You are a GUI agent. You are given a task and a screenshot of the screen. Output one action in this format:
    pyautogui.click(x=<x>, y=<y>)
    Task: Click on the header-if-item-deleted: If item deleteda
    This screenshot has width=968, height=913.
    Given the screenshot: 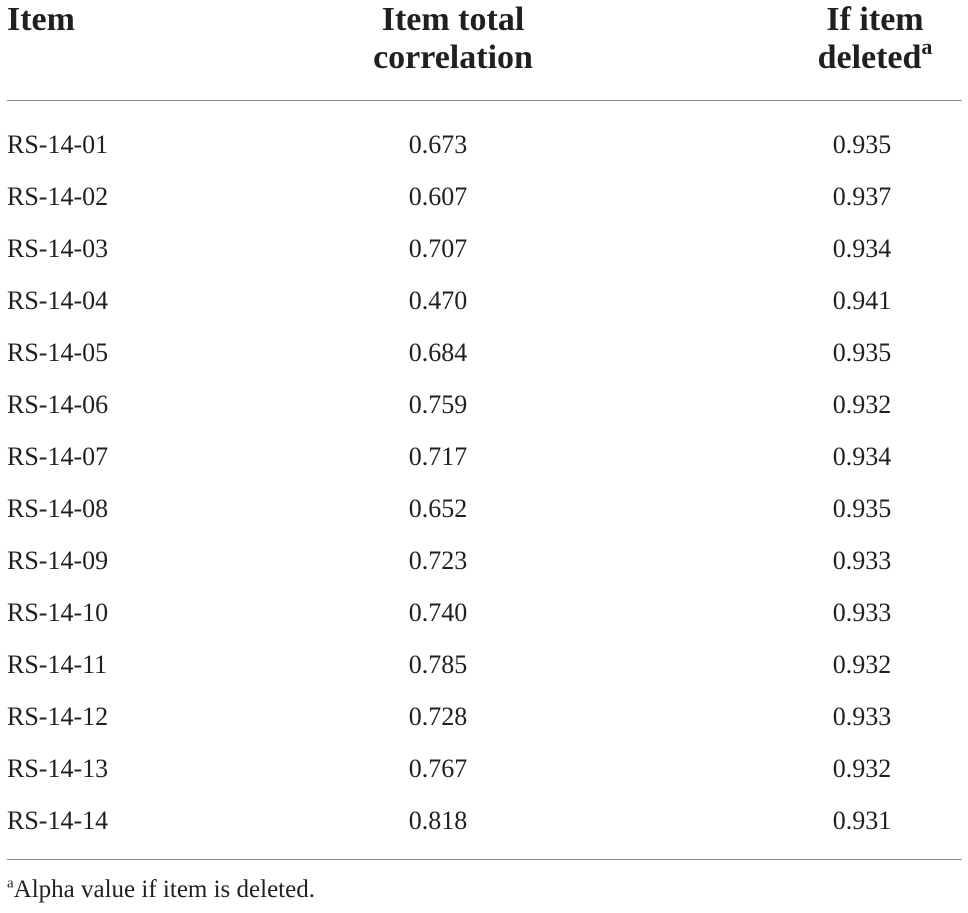 What is the action you would take?
    pyautogui.click(x=875, y=39)
    